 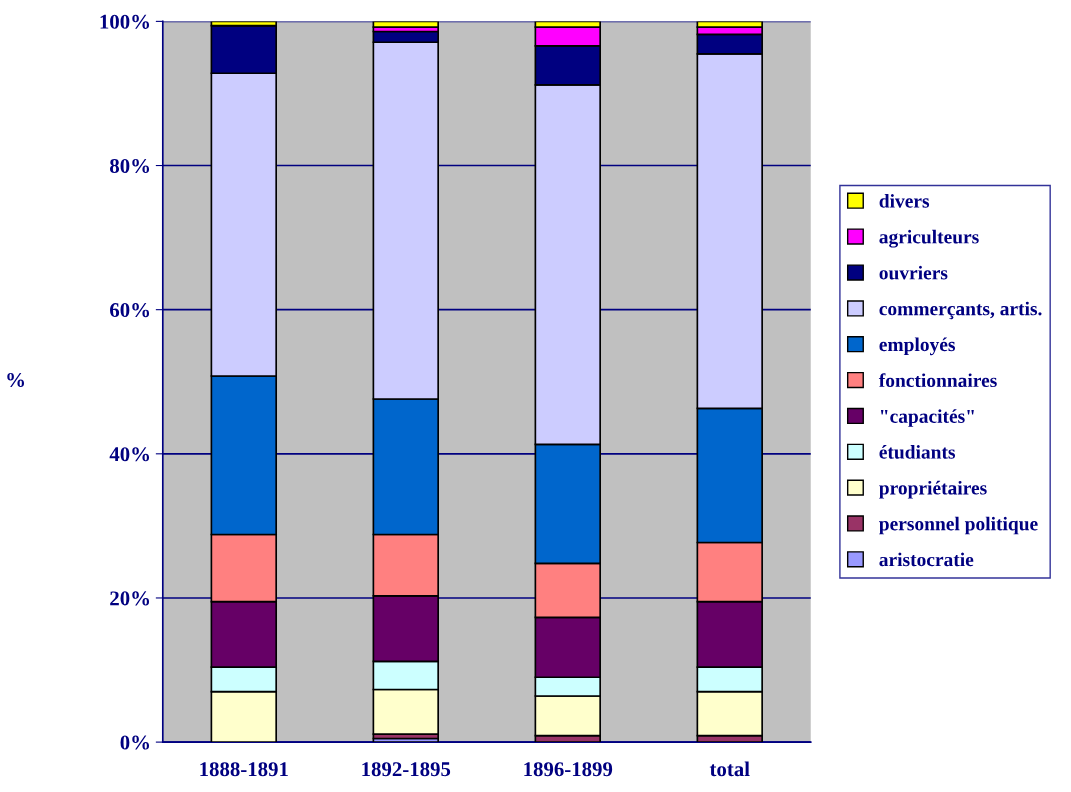 I want to click on legend-label: agriculteurs, so click(x=929, y=238).